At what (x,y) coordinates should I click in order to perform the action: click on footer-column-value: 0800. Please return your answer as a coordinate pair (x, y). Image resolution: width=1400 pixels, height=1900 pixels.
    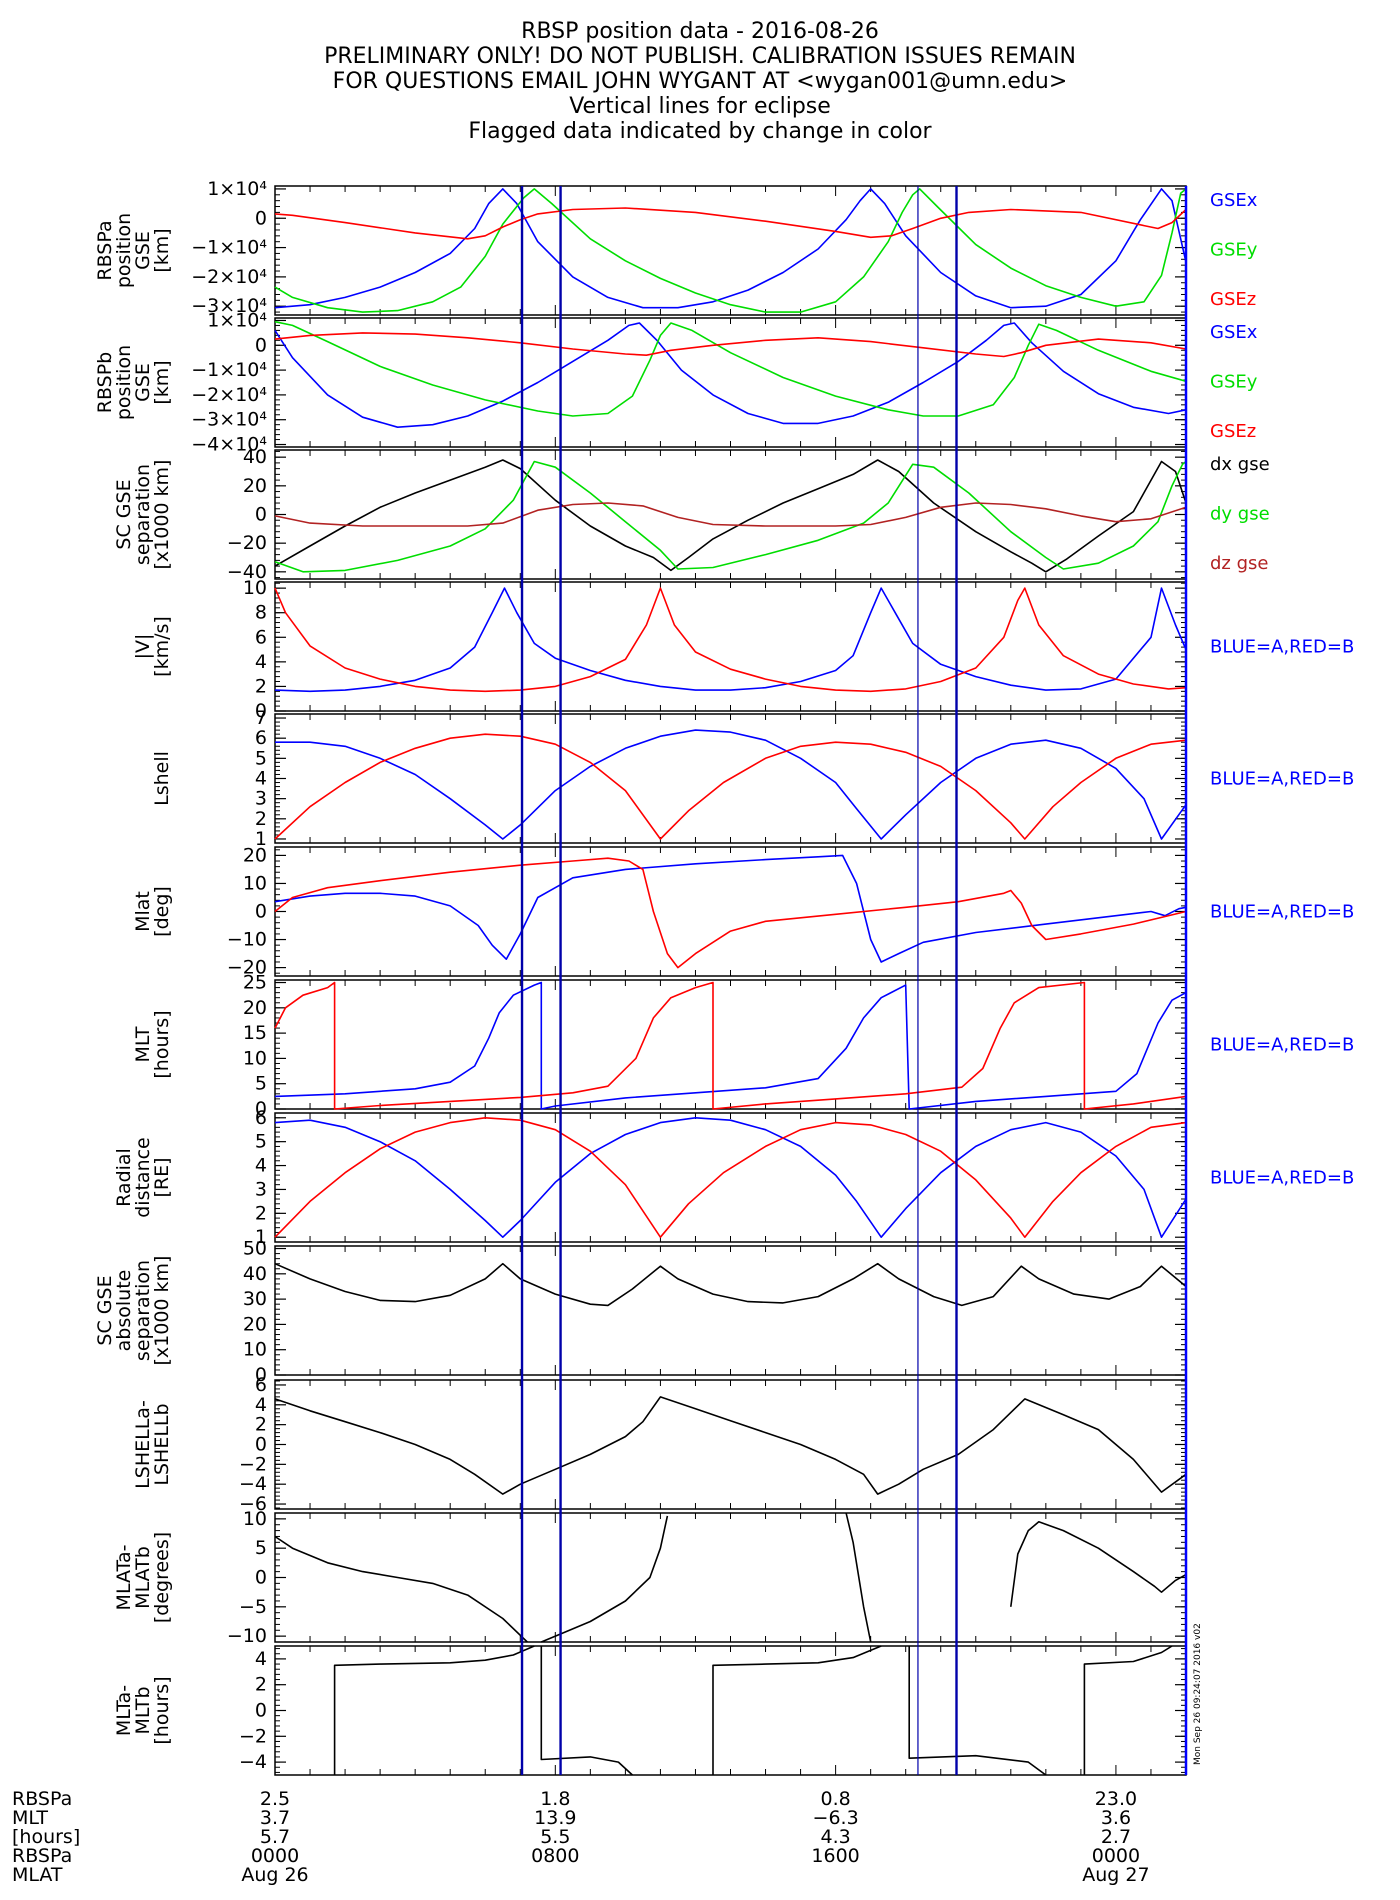
    Looking at the image, I should click on (555, 1856).